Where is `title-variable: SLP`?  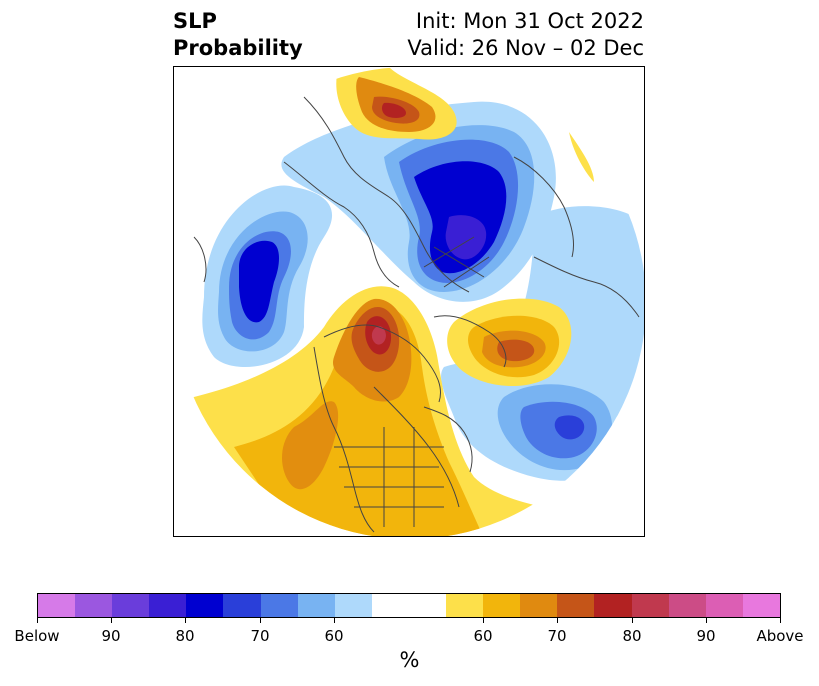
title-variable: SLP is located at coordinates (195, 21).